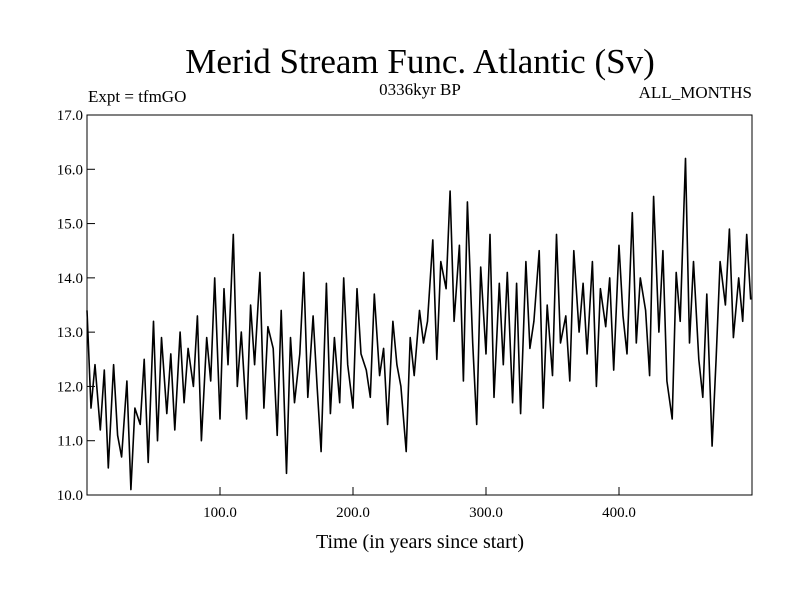 This screenshot has height=600, width=800. I want to click on x-tick-label: 200.0, so click(353, 513).